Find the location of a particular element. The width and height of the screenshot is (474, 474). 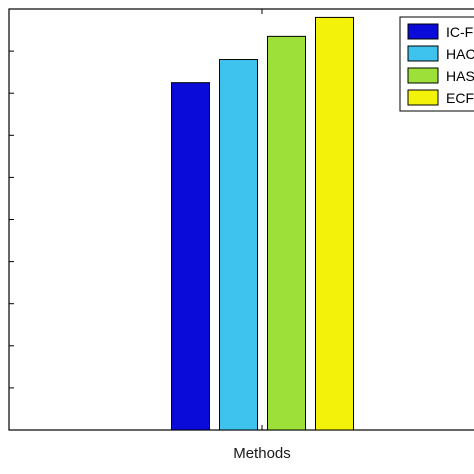

bar-ic-f is located at coordinates (190, 256).